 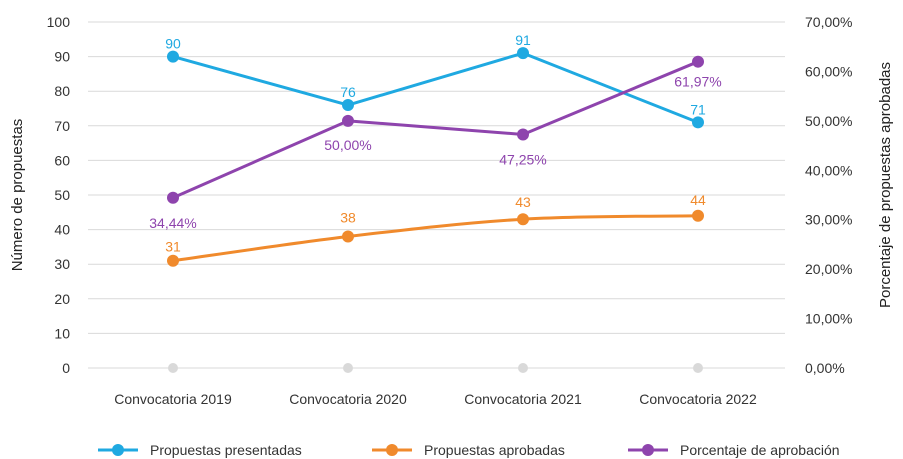 I want to click on y2-tick-label: 50,00%, so click(x=828, y=121).